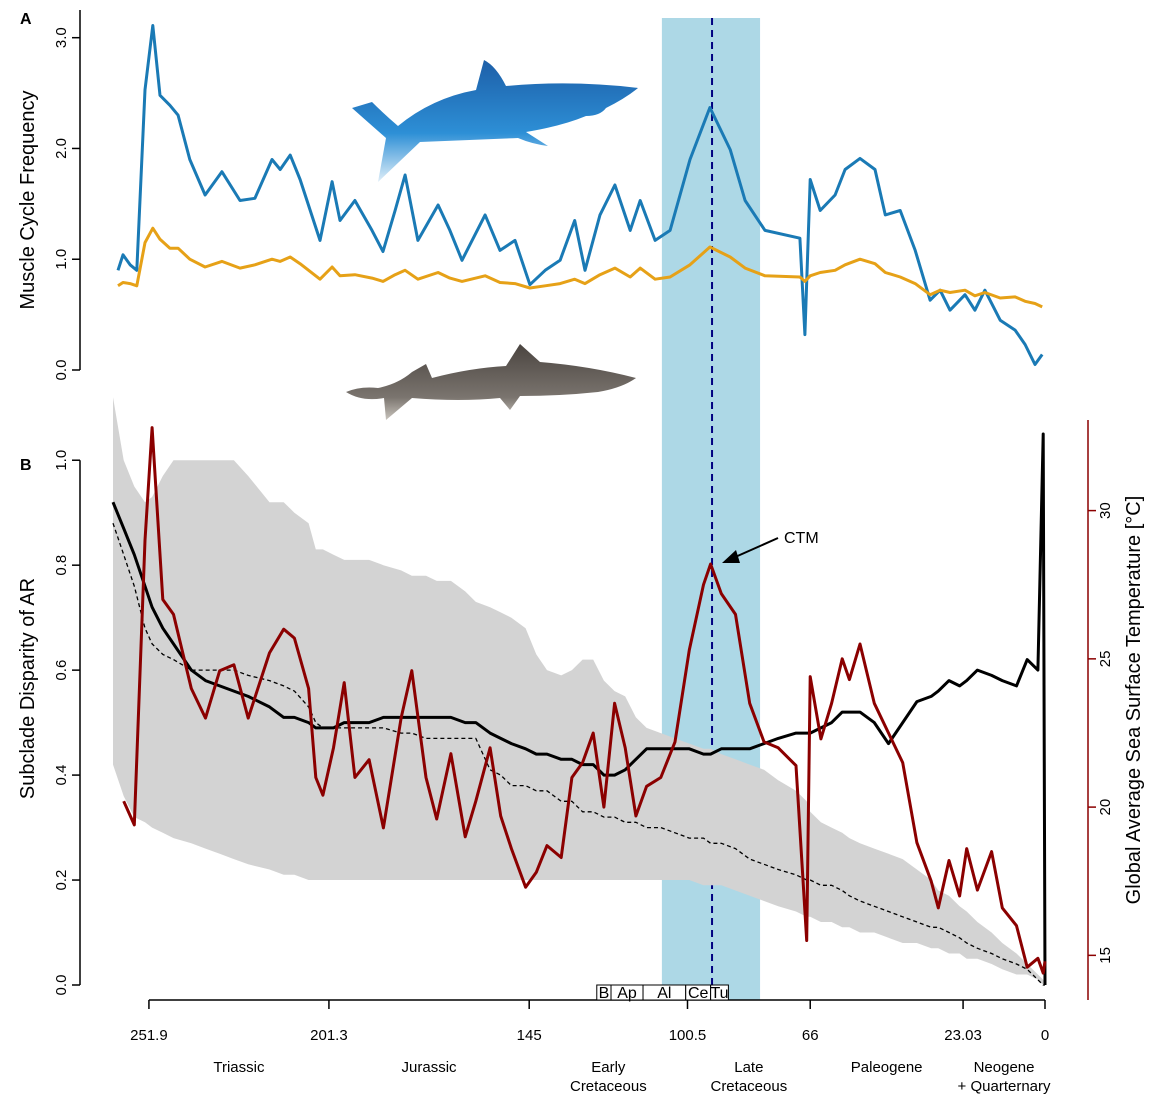 The width and height of the screenshot is (1151, 1102). What do you see at coordinates (664, 993) in the screenshot?
I see `stage-label: Al` at bounding box center [664, 993].